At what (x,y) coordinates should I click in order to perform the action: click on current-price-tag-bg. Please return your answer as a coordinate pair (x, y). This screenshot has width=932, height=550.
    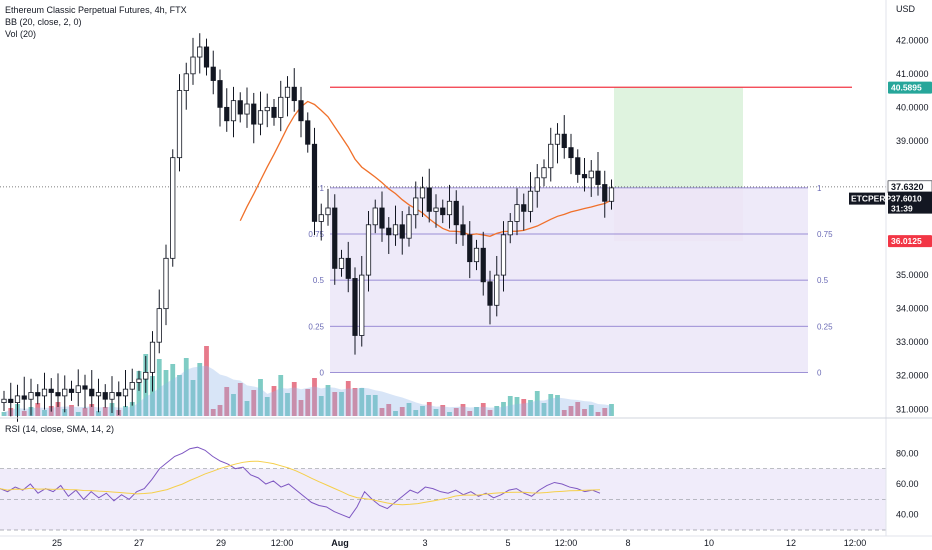
    Looking at the image, I should click on (910, 202).